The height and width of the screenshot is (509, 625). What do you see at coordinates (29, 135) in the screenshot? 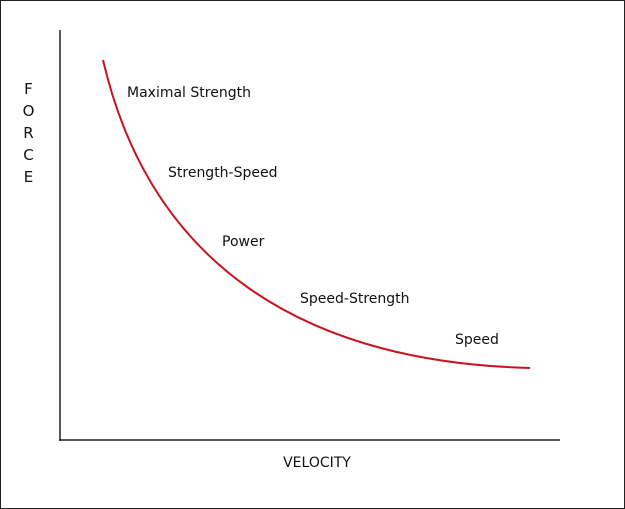
I see `y-axis-label: FORCE` at bounding box center [29, 135].